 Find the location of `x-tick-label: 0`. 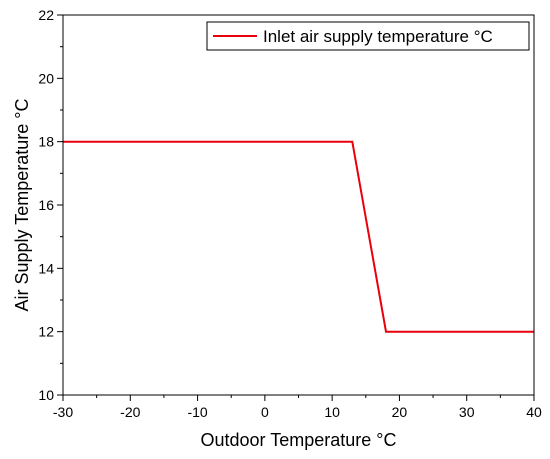

x-tick-label: 0 is located at coordinates (265, 412).